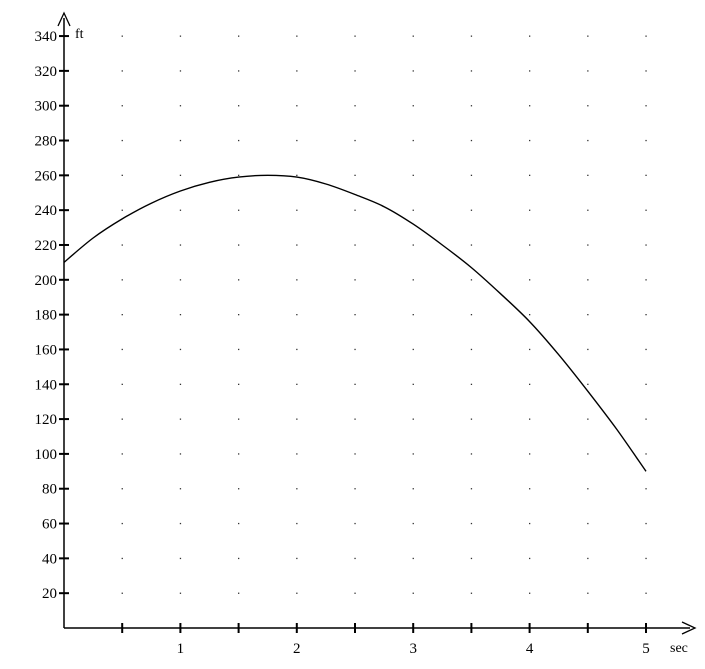 The height and width of the screenshot is (669, 705). What do you see at coordinates (46, 350) in the screenshot?
I see `y-tick-label: 160` at bounding box center [46, 350].